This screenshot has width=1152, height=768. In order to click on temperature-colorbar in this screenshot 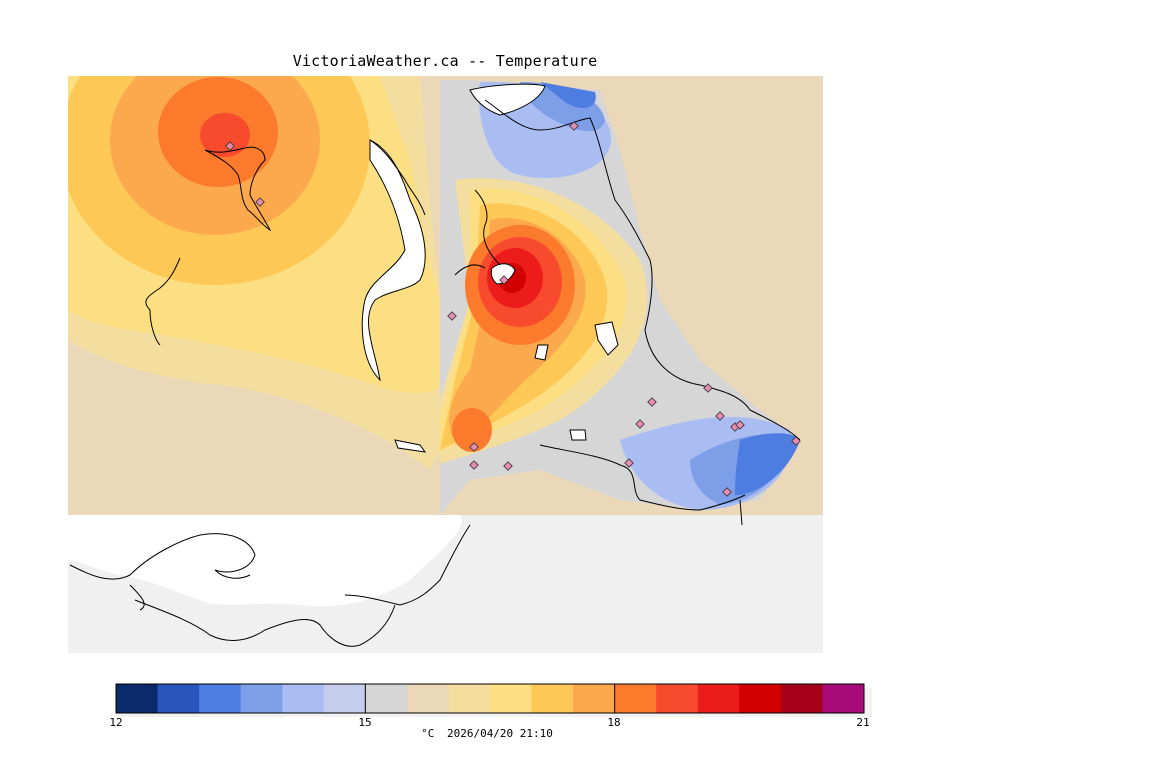, I will do `click(493, 700)`.